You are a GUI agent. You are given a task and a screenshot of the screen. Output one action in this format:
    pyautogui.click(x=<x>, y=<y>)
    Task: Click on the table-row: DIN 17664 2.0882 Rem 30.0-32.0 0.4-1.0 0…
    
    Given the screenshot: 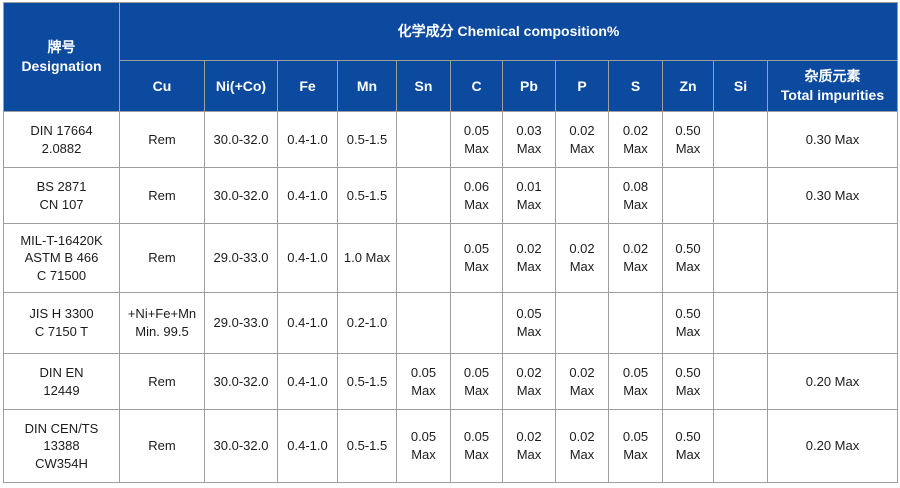 What is the action you would take?
    pyautogui.click(x=451, y=139)
    